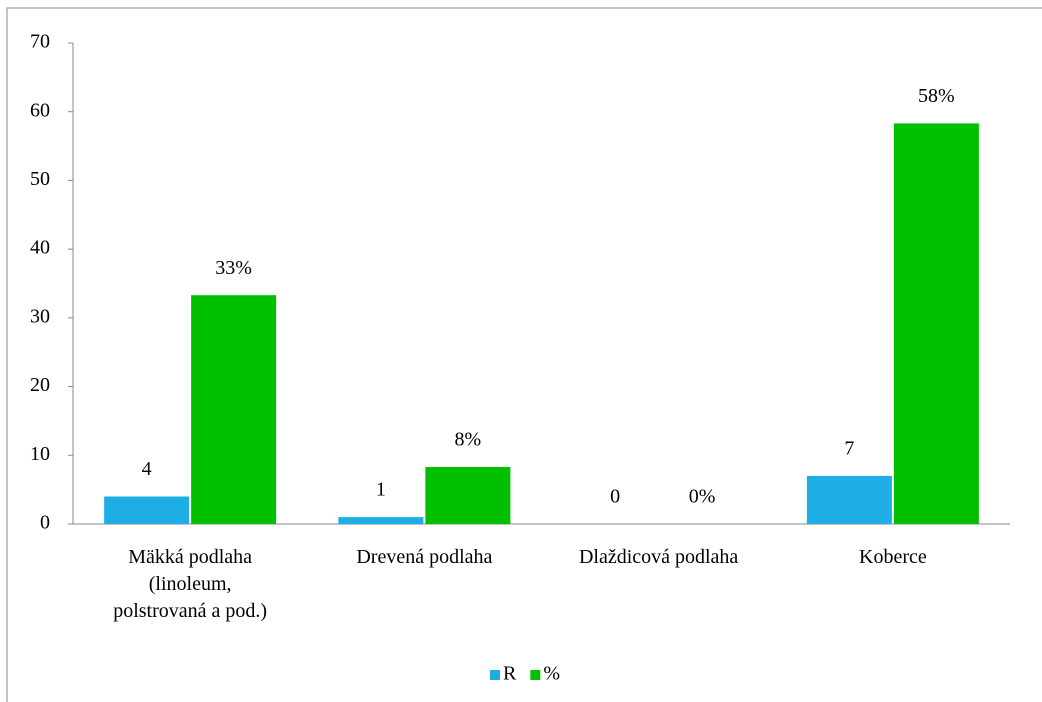 Image resolution: width=1042 pixels, height=702 pixels. What do you see at coordinates (45, 523) in the screenshot?
I see `y-tick-label: 0` at bounding box center [45, 523].